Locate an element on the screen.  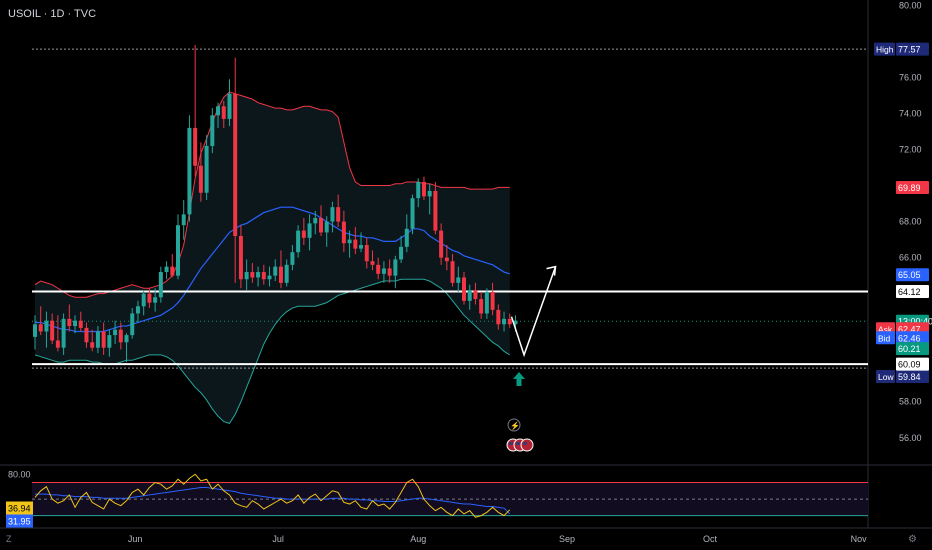
price-label: 59.84 is located at coordinates (909, 377).